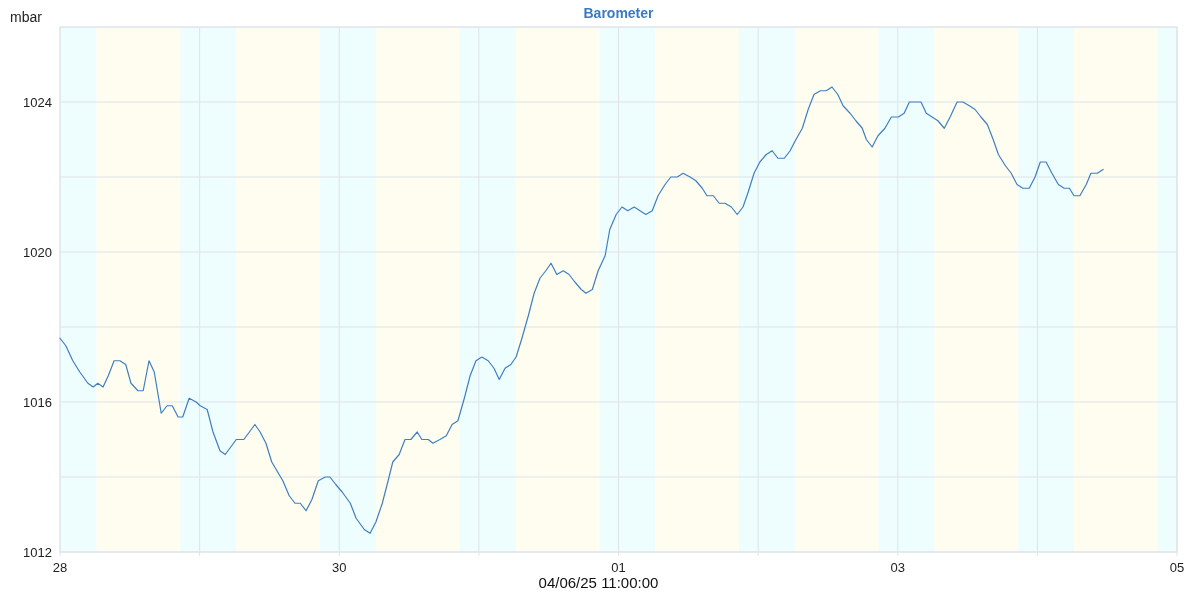 Image resolution: width=1200 pixels, height=600 pixels. I want to click on chart-title: Barometer, so click(619, 13).